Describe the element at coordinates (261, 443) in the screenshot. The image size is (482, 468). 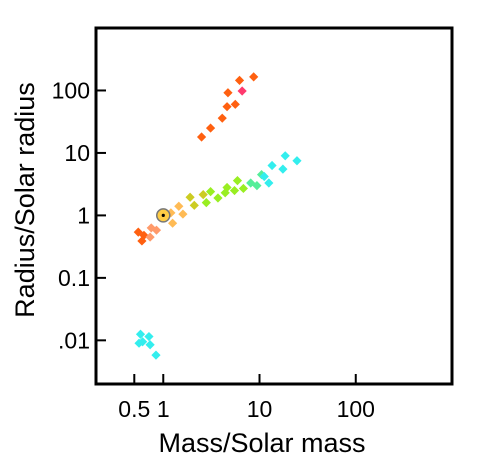
I see `x-axis-label: Mass/Solar mass` at that location.